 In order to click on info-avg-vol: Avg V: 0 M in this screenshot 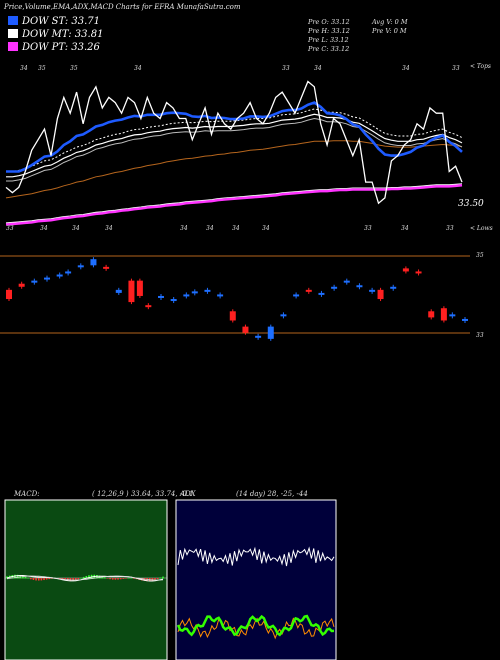, I will do `click(390, 22)`.